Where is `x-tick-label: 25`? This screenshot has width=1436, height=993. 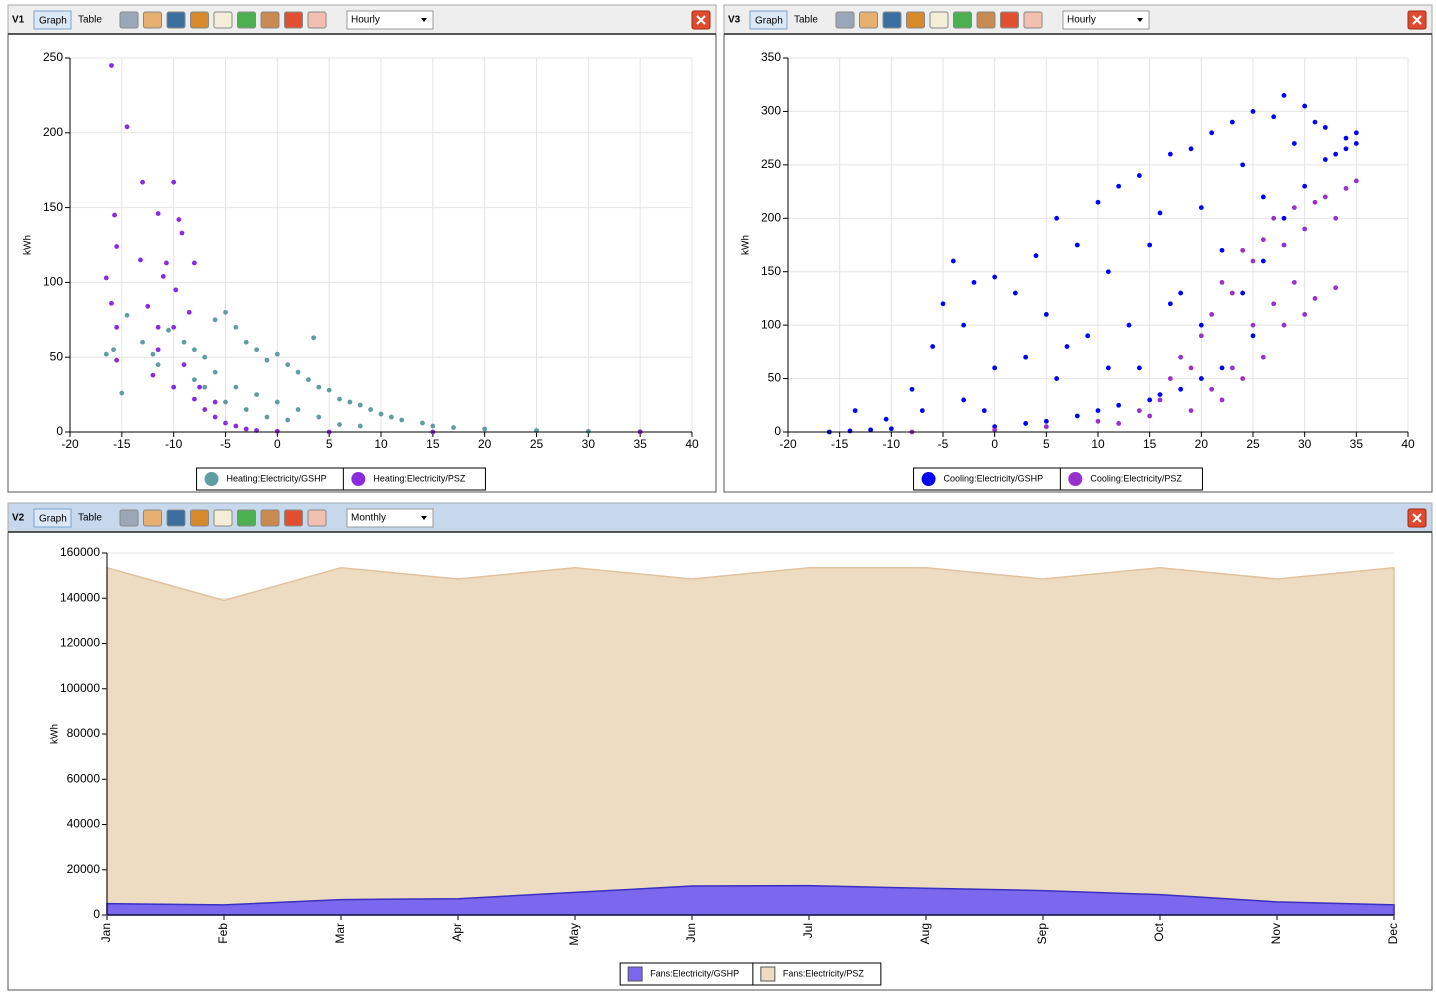
x-tick-label: 25 is located at coordinates (1253, 444).